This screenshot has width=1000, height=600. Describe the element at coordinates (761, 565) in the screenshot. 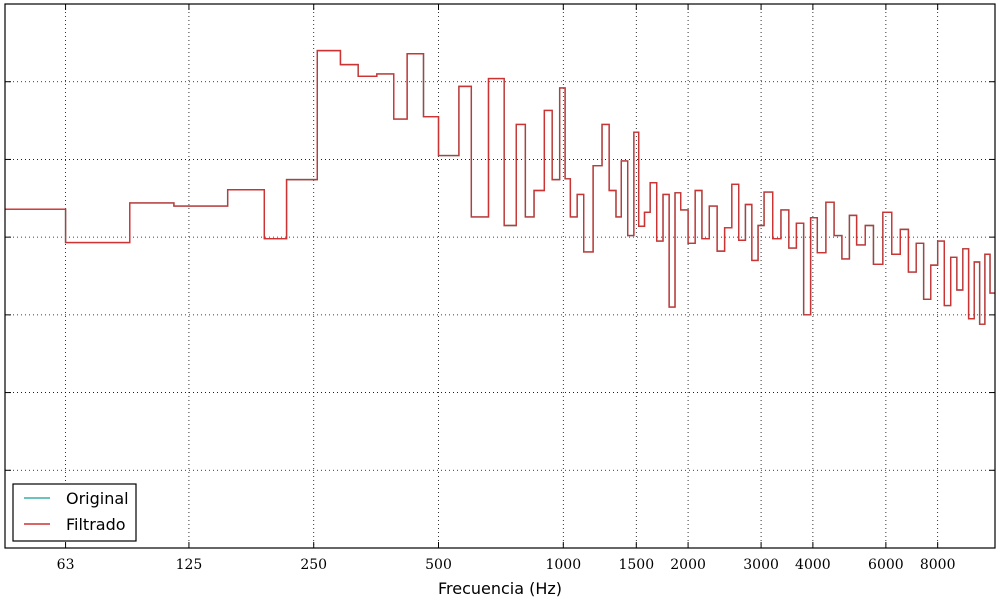

I see `x-tick-label: 3000` at that location.